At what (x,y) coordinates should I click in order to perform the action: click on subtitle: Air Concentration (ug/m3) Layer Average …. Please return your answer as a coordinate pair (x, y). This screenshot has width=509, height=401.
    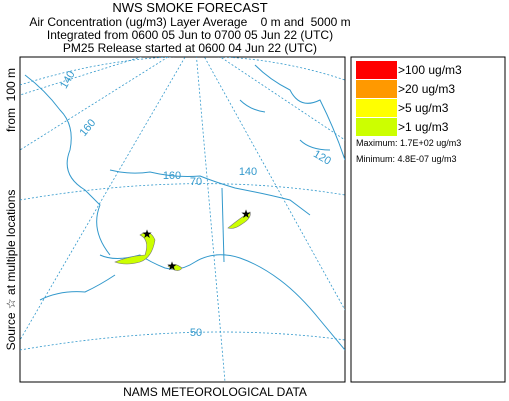
    Looking at the image, I should click on (189, 22).